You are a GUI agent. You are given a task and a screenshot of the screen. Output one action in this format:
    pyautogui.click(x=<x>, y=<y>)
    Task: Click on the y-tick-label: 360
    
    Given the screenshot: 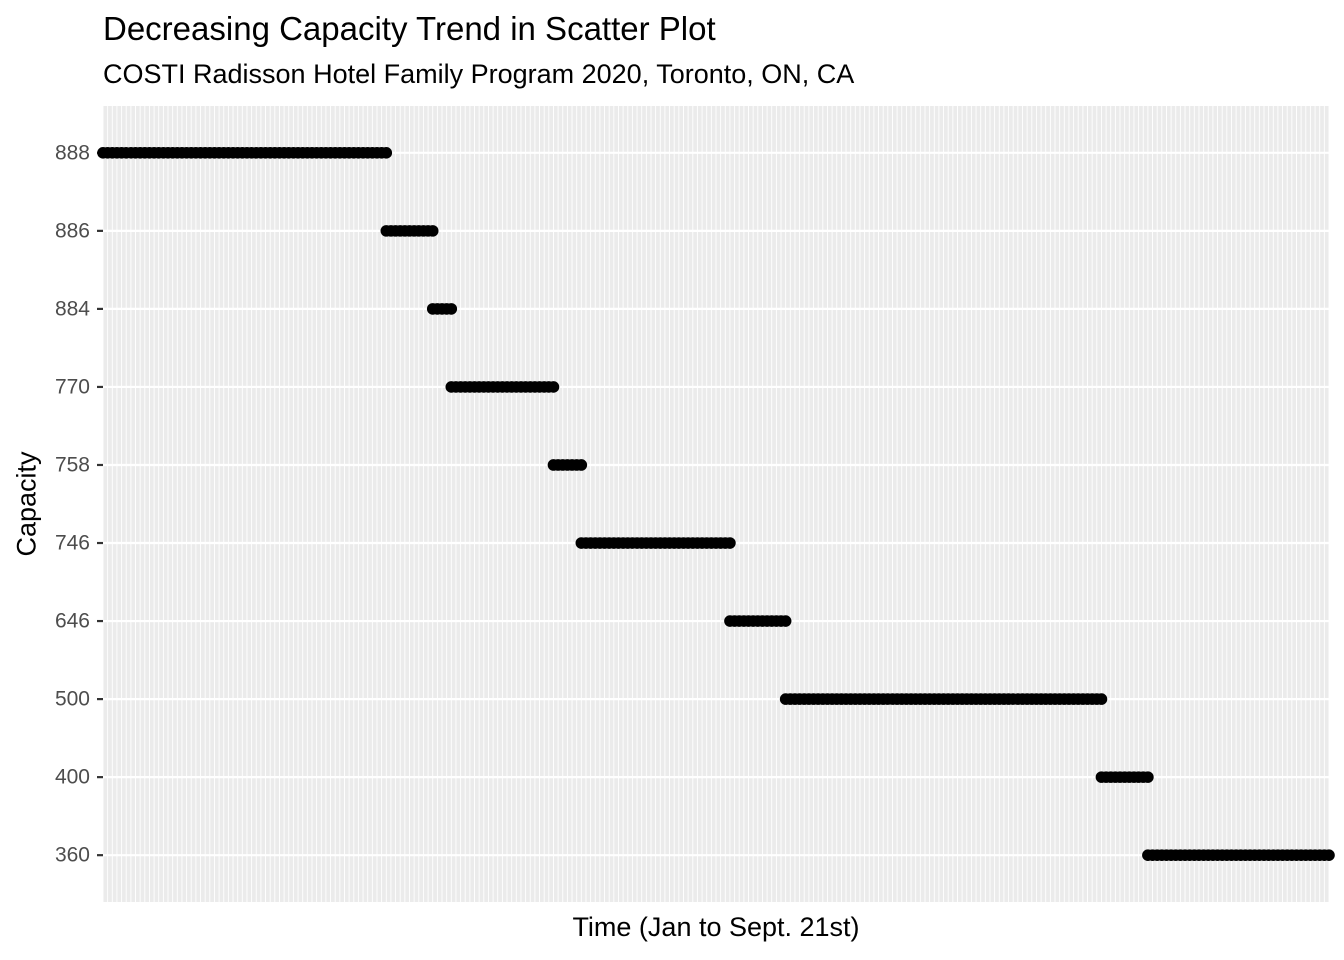 What is the action you would take?
    pyautogui.click(x=72, y=855)
    